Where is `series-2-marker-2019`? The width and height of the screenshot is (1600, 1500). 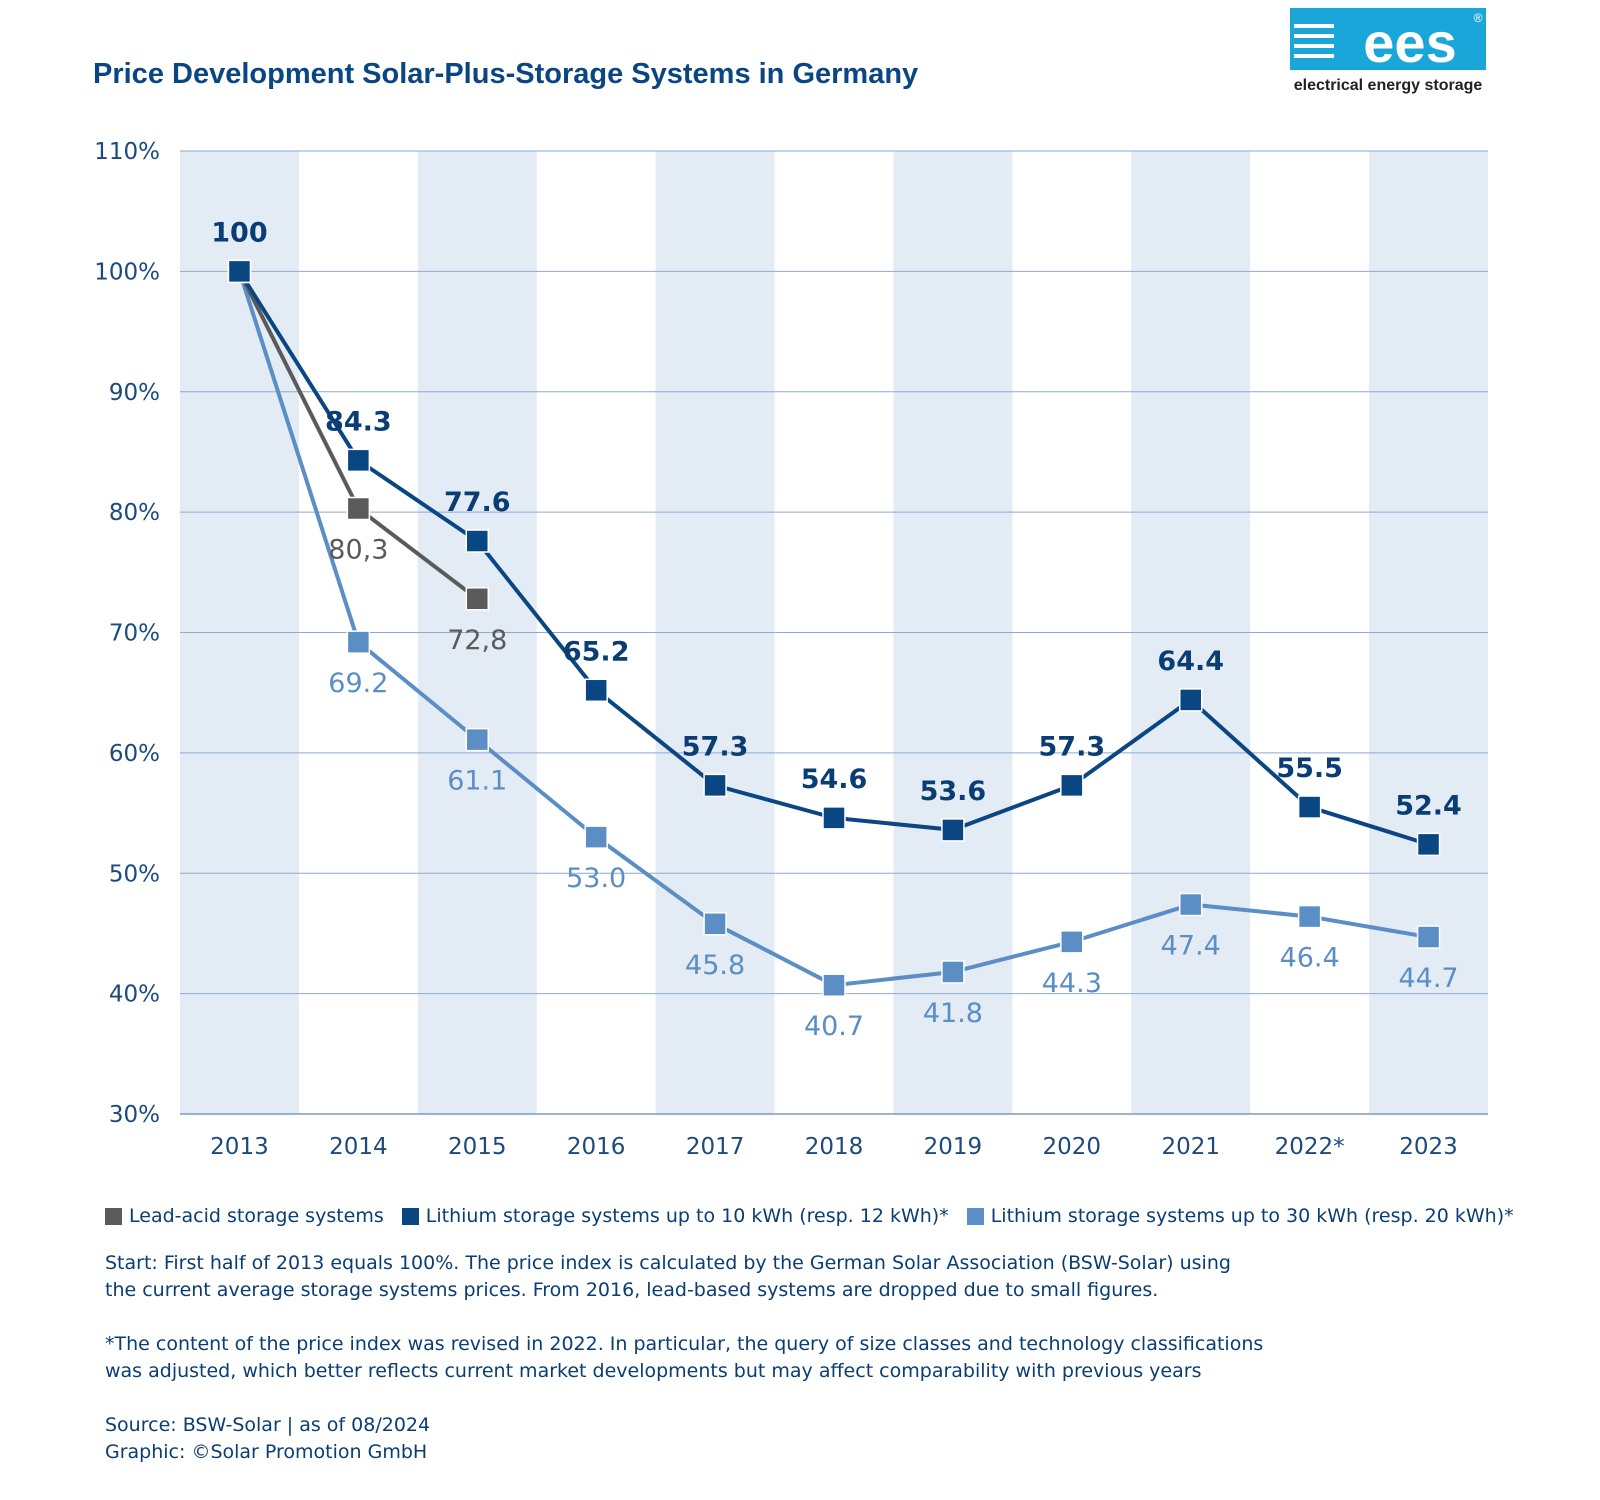 series-2-marker-2019 is located at coordinates (953, 972).